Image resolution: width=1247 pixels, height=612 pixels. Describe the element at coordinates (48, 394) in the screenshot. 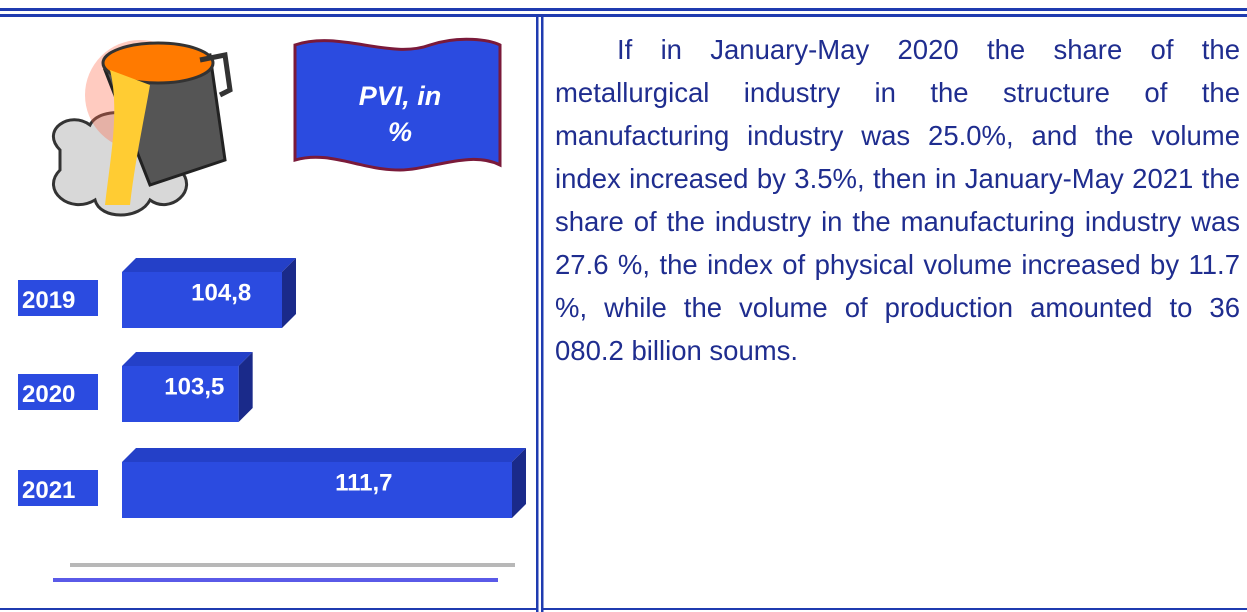

I see `y-tick-label: 2020` at that location.